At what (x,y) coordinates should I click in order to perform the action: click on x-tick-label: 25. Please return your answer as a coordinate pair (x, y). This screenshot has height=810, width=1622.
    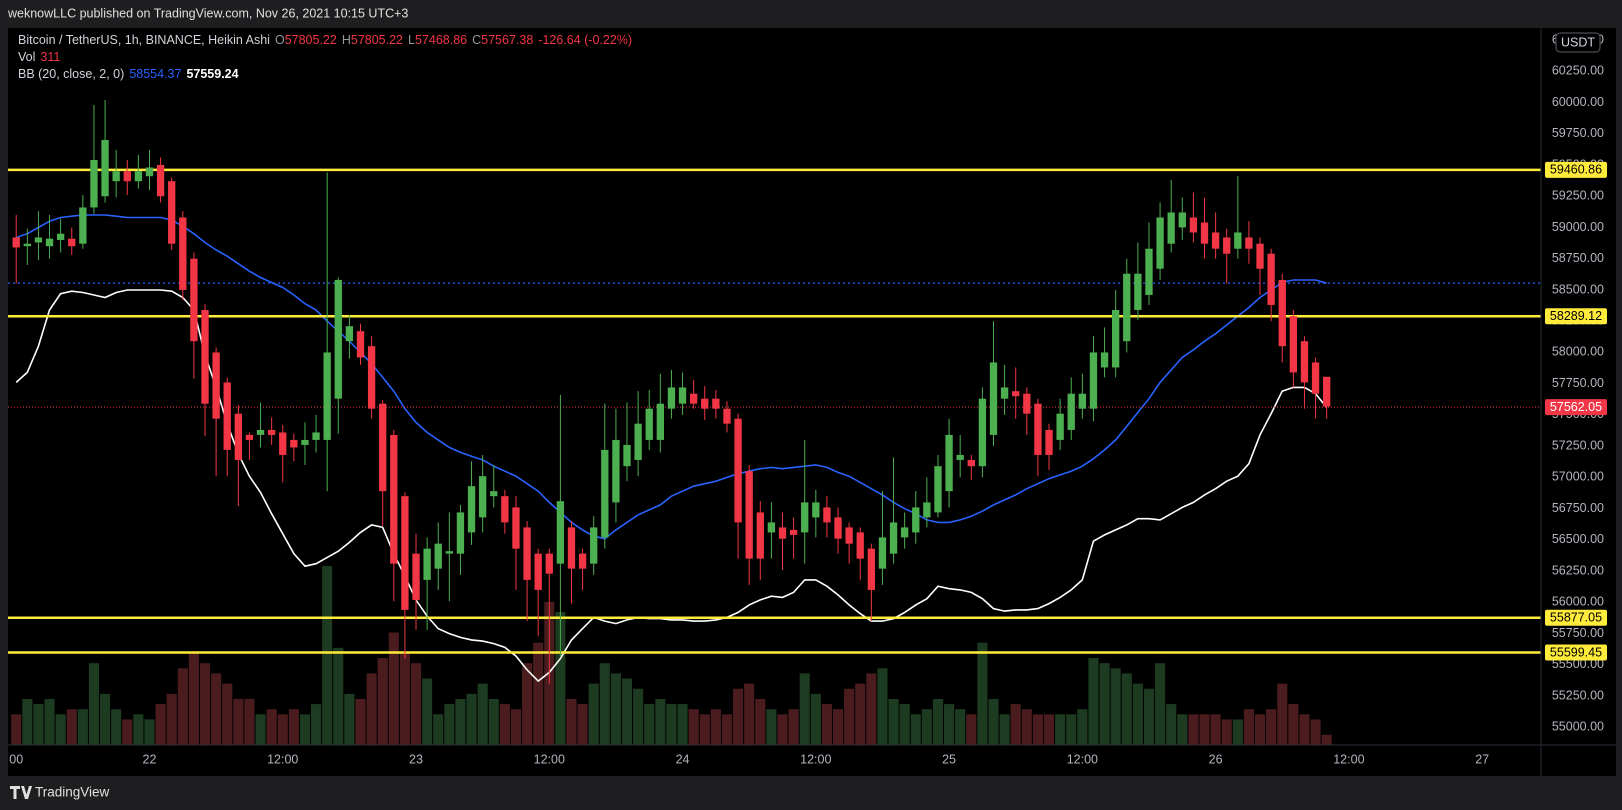
    Looking at the image, I should click on (949, 759).